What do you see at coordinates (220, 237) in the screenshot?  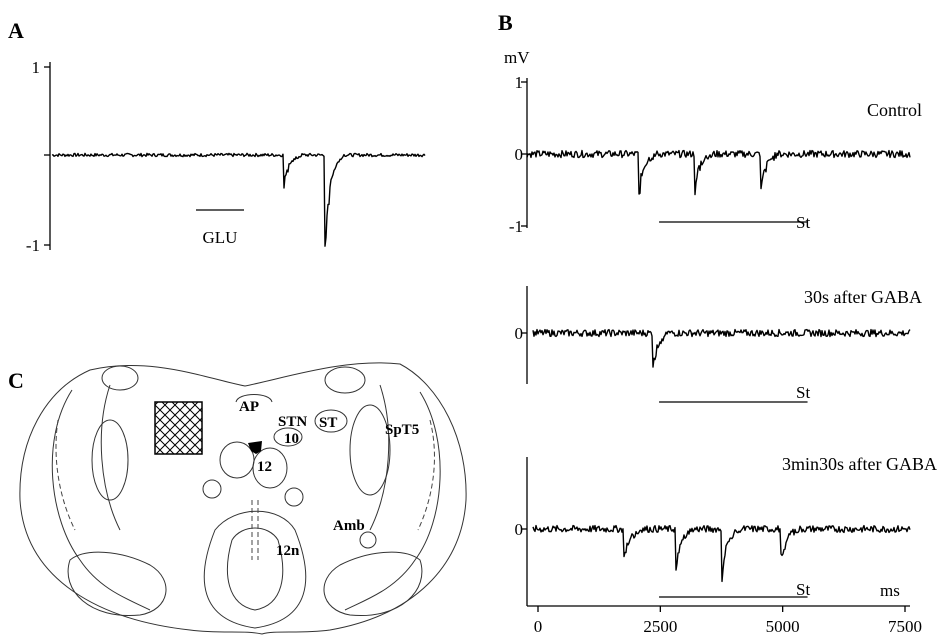 I see `panel-a-stimulus-label: GLU` at bounding box center [220, 237].